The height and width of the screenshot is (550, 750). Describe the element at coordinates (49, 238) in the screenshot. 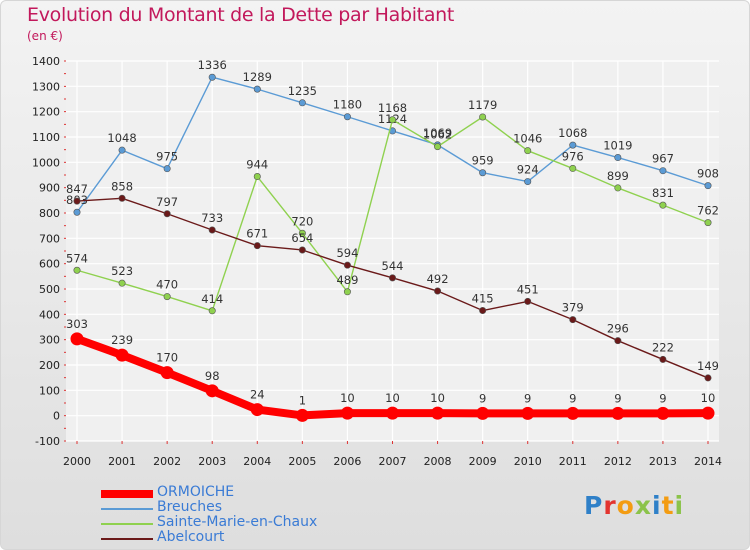

I see `y-tick-label: 700` at that location.